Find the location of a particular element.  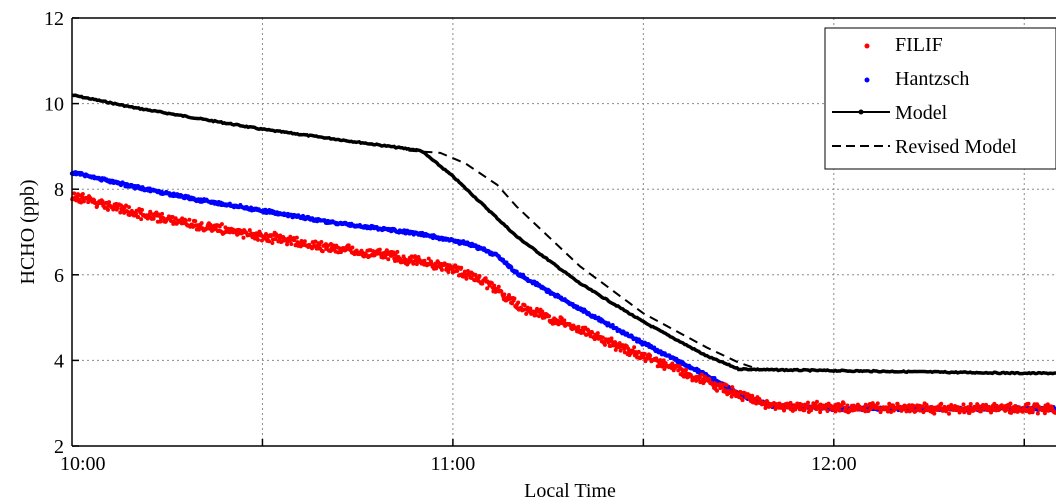

legend-item-hantzsch: Hantzsch is located at coordinates (916, 79).